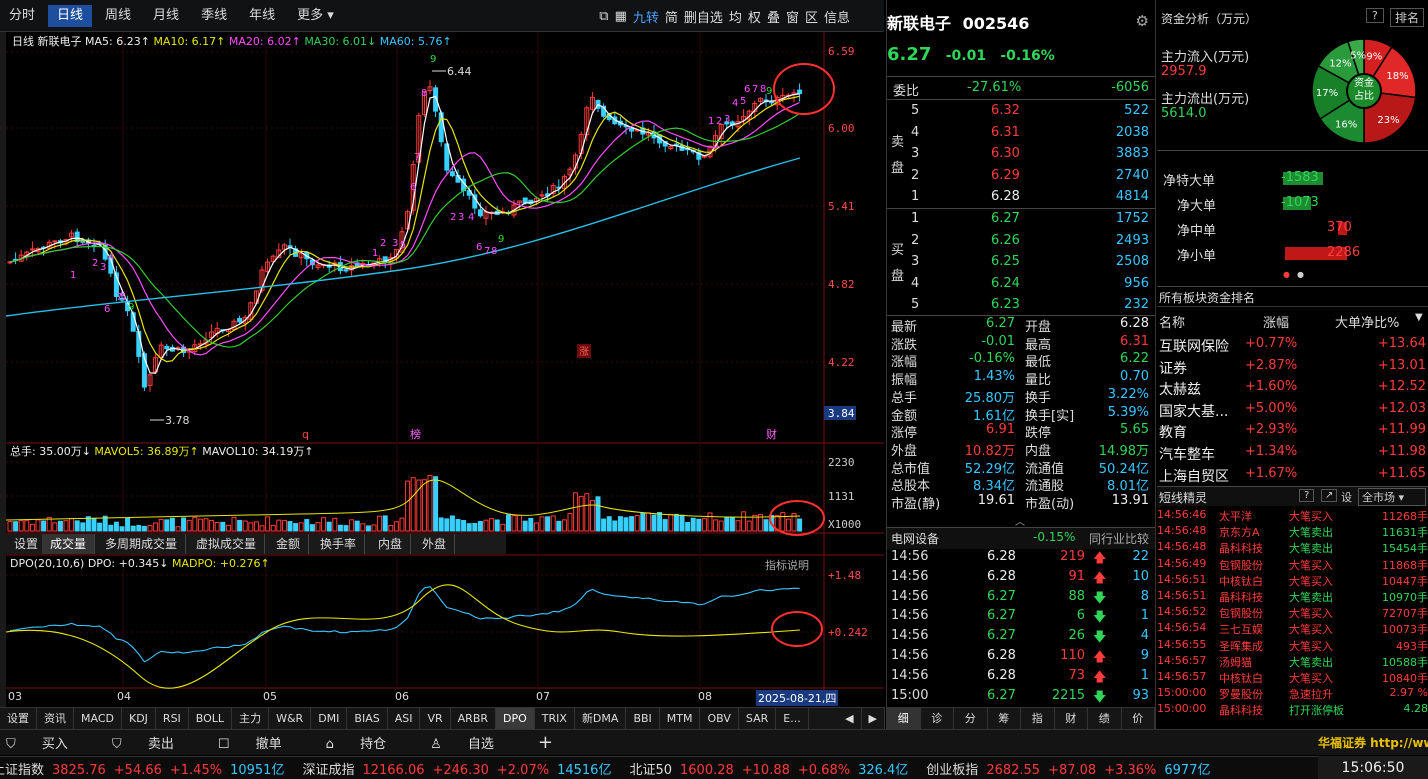 Image resolution: width=1428 pixels, height=779 pixels. I want to click on col-pct: 涨幅, so click(1276, 323).